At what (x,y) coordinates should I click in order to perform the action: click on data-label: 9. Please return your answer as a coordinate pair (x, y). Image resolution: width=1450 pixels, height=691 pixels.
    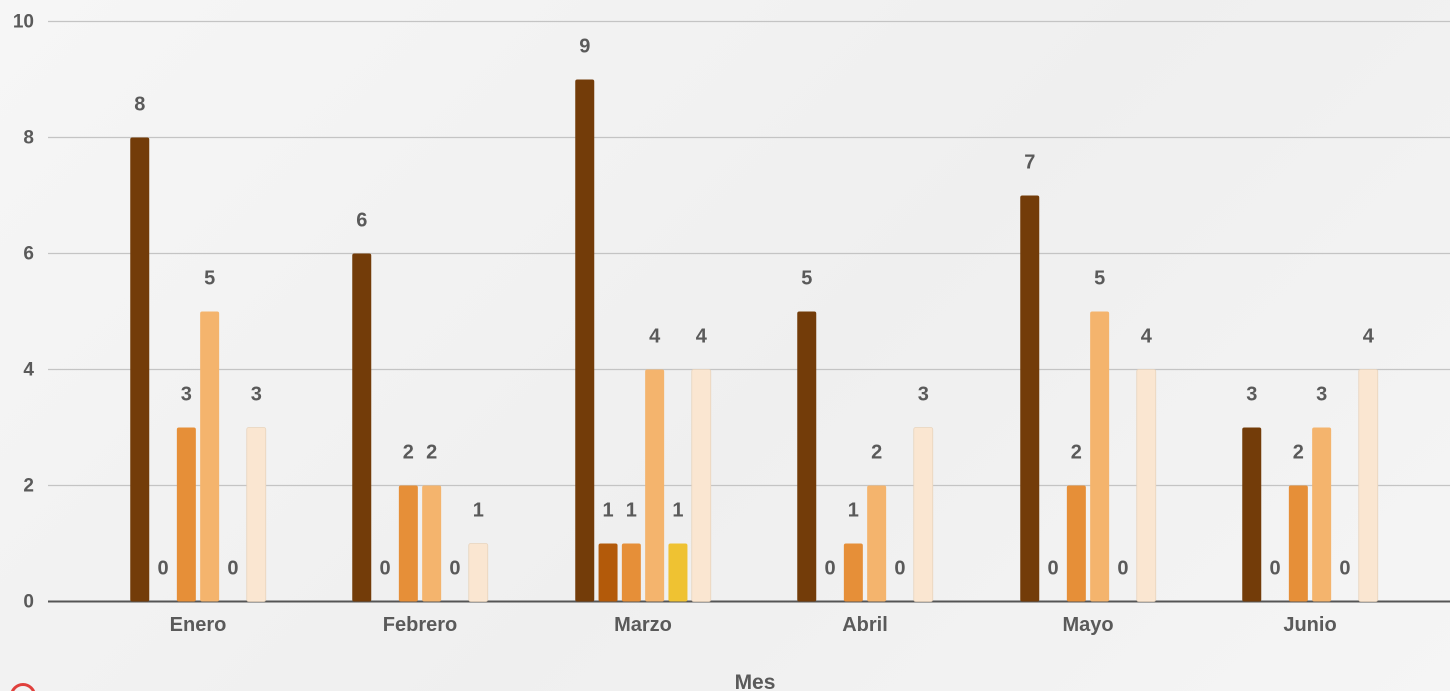
    Looking at the image, I should click on (584, 47).